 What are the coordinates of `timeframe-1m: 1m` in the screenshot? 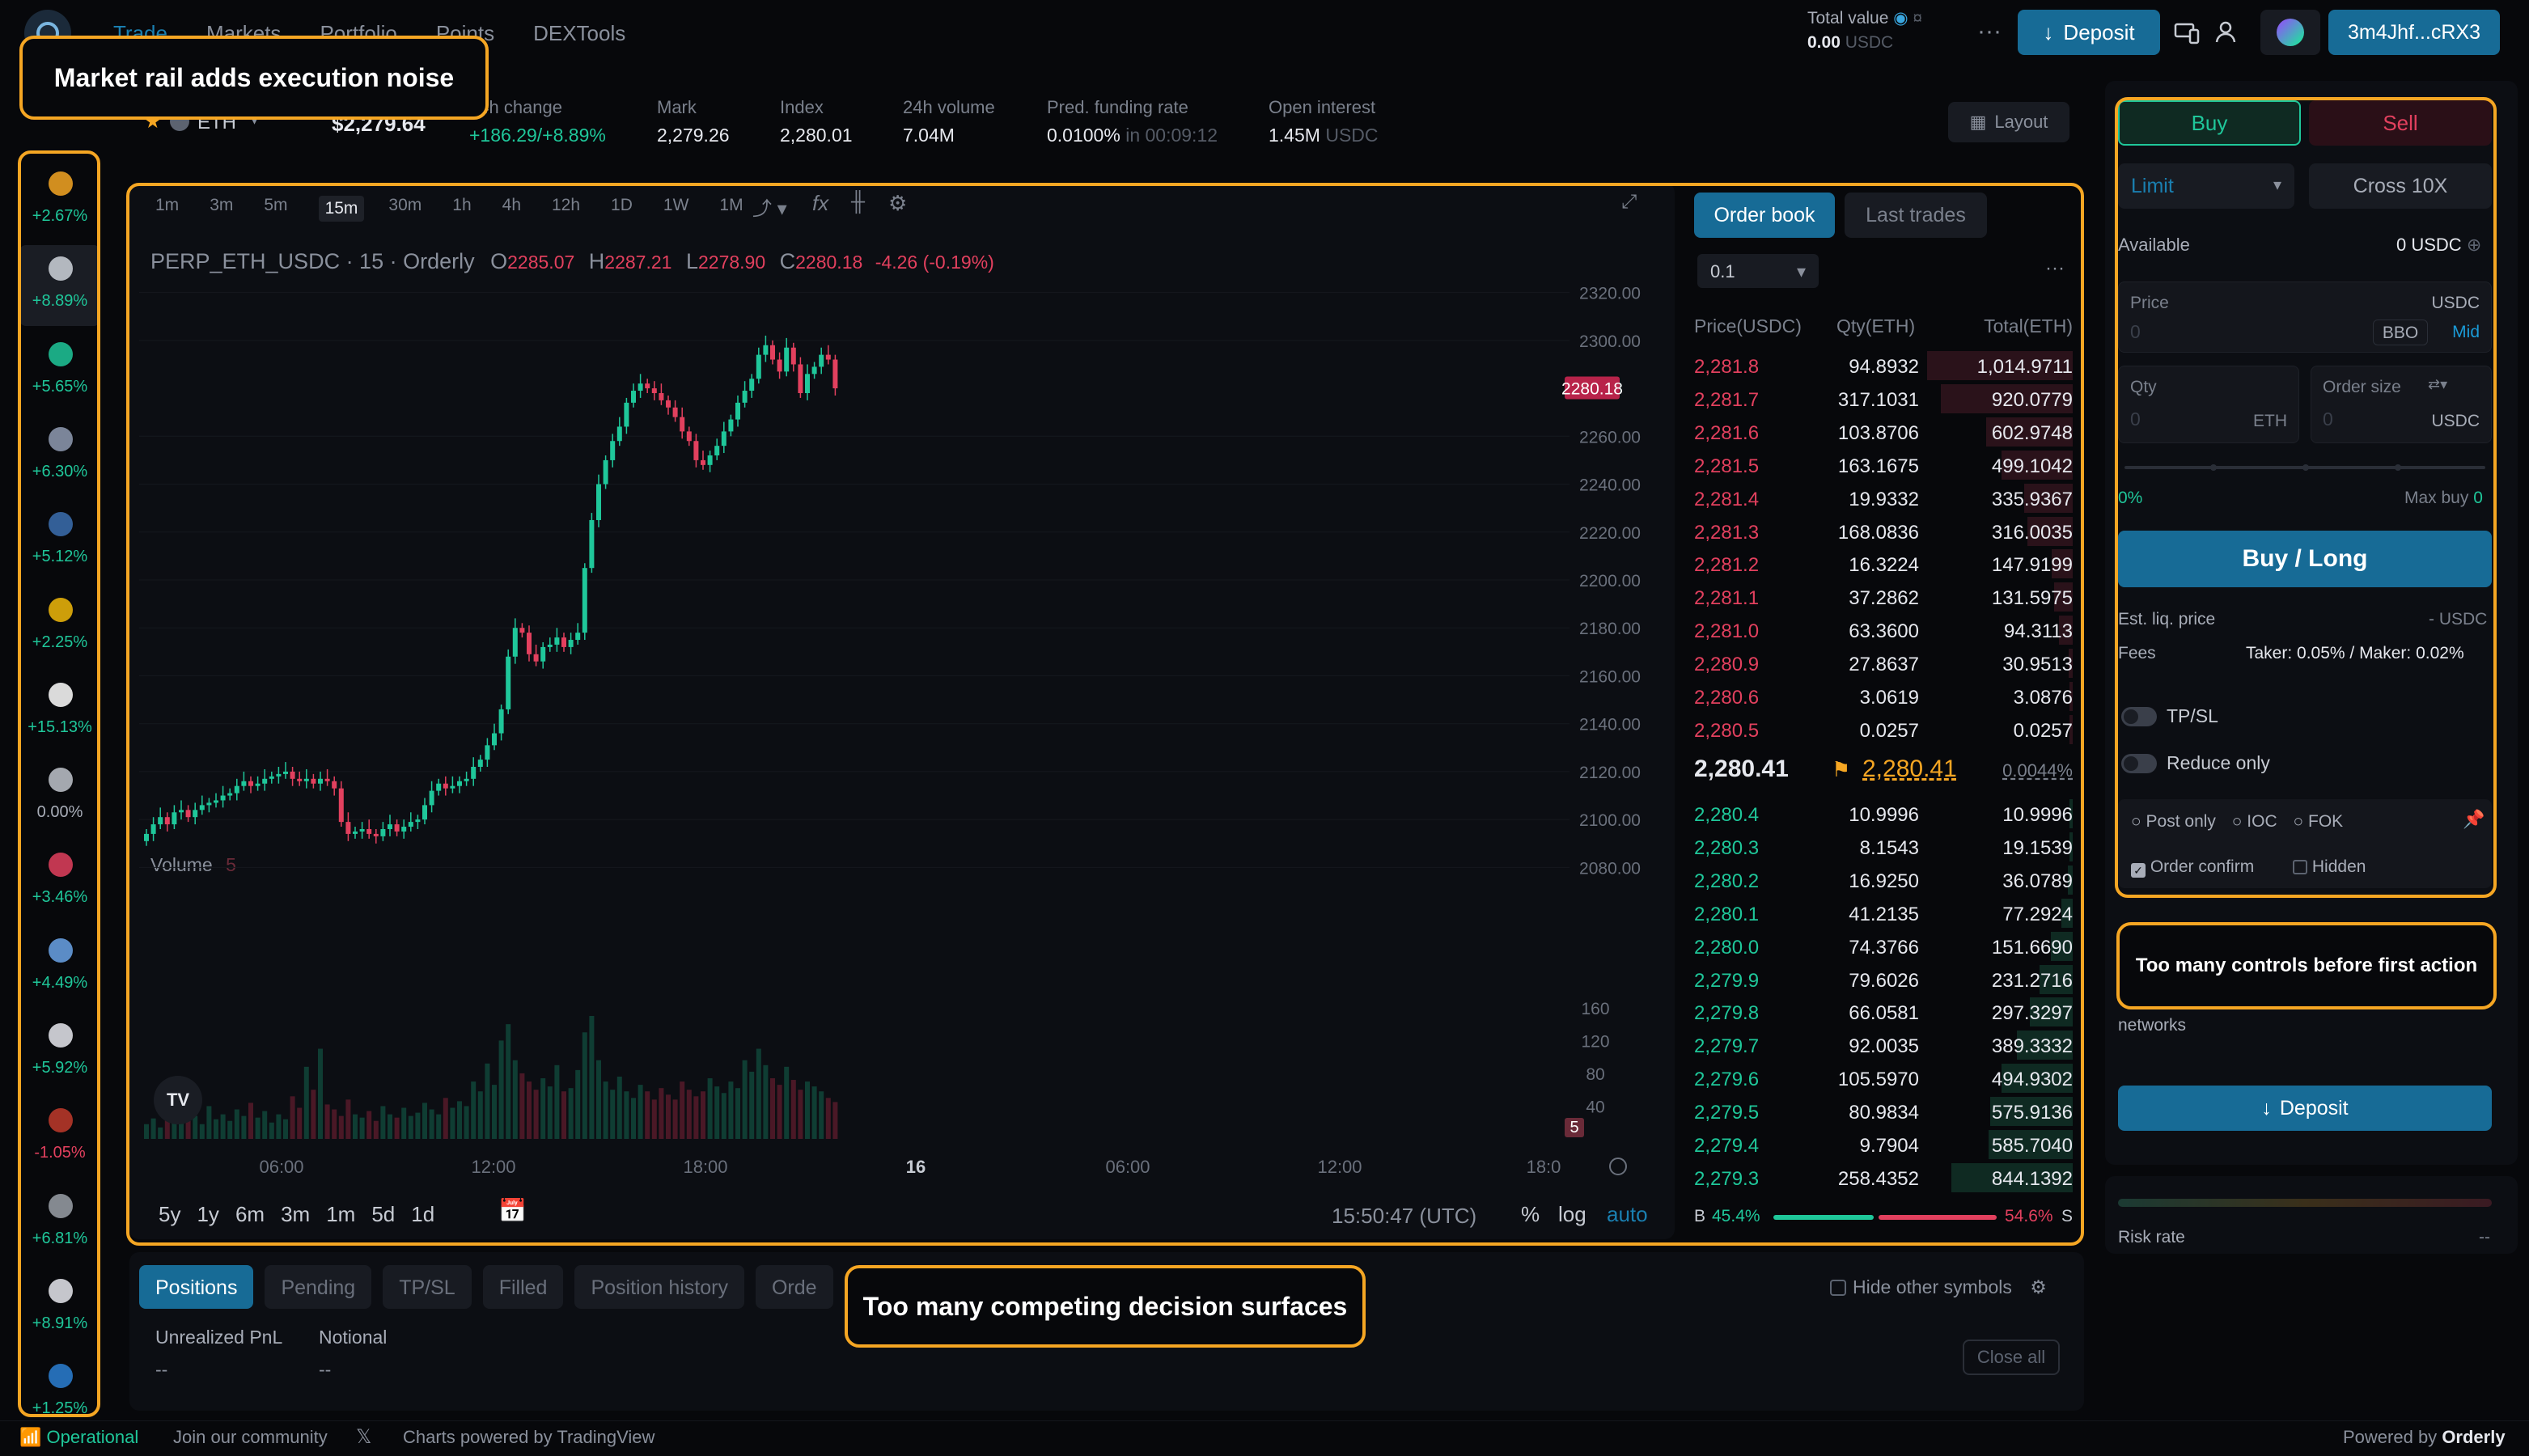 It's located at (167, 205).